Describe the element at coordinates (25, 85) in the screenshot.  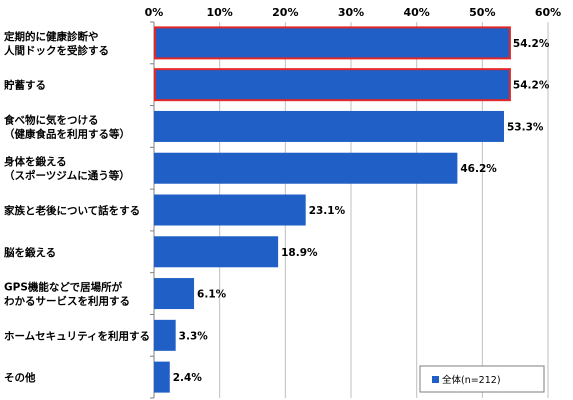
I see `category-label: 貯蓄する` at that location.